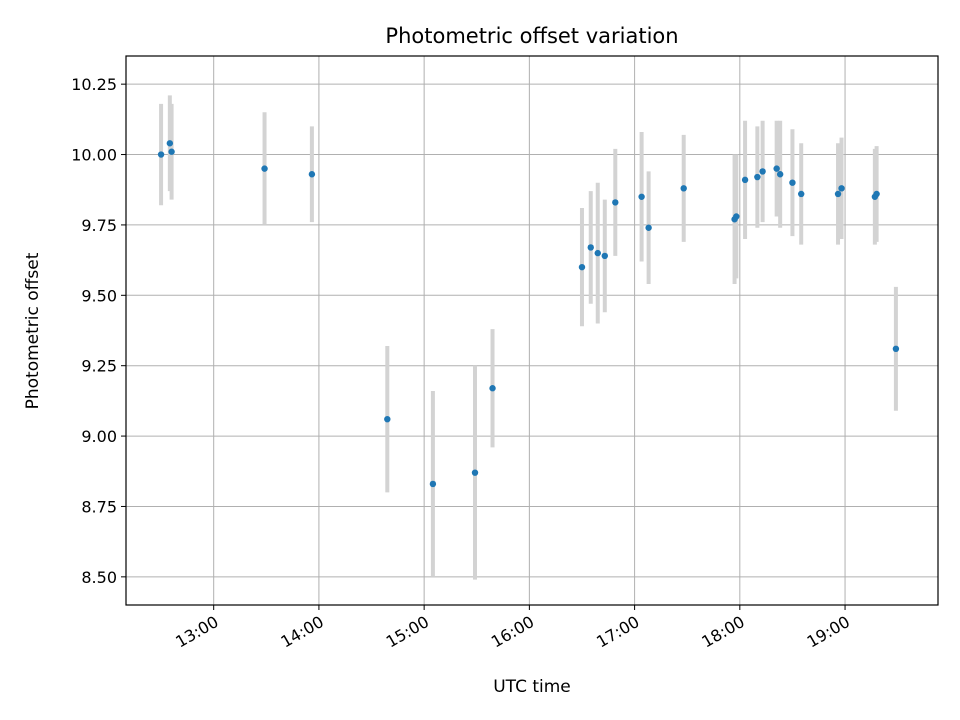 Image resolution: width=960 pixels, height=720 pixels. Describe the element at coordinates (99, 295) in the screenshot. I see `y-tick-label: 9.50` at that location.